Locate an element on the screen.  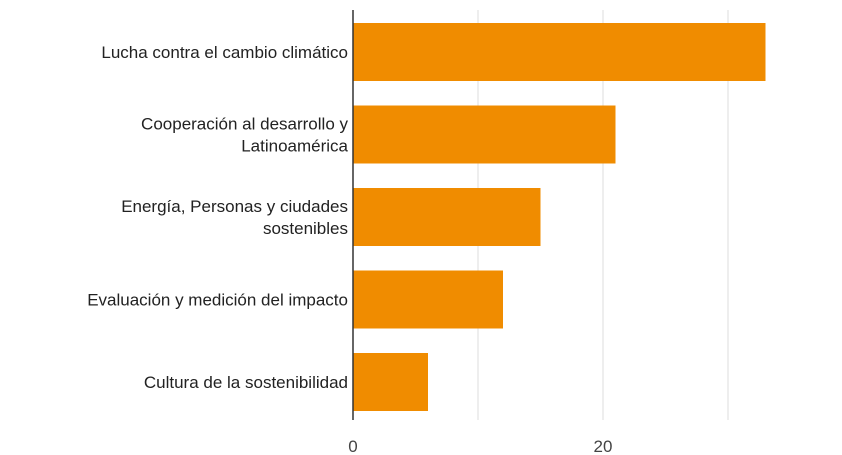
category-label-2-line-1: sostenibles is located at coordinates (305, 228).